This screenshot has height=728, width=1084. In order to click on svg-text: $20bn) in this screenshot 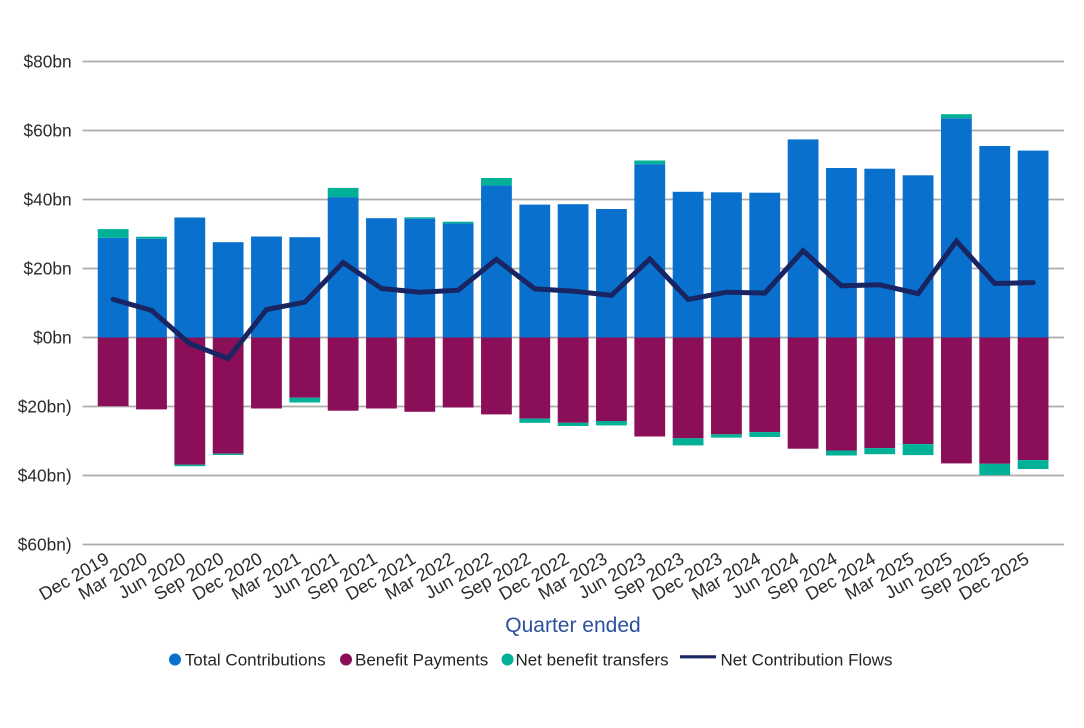, I will do `click(45, 406)`.